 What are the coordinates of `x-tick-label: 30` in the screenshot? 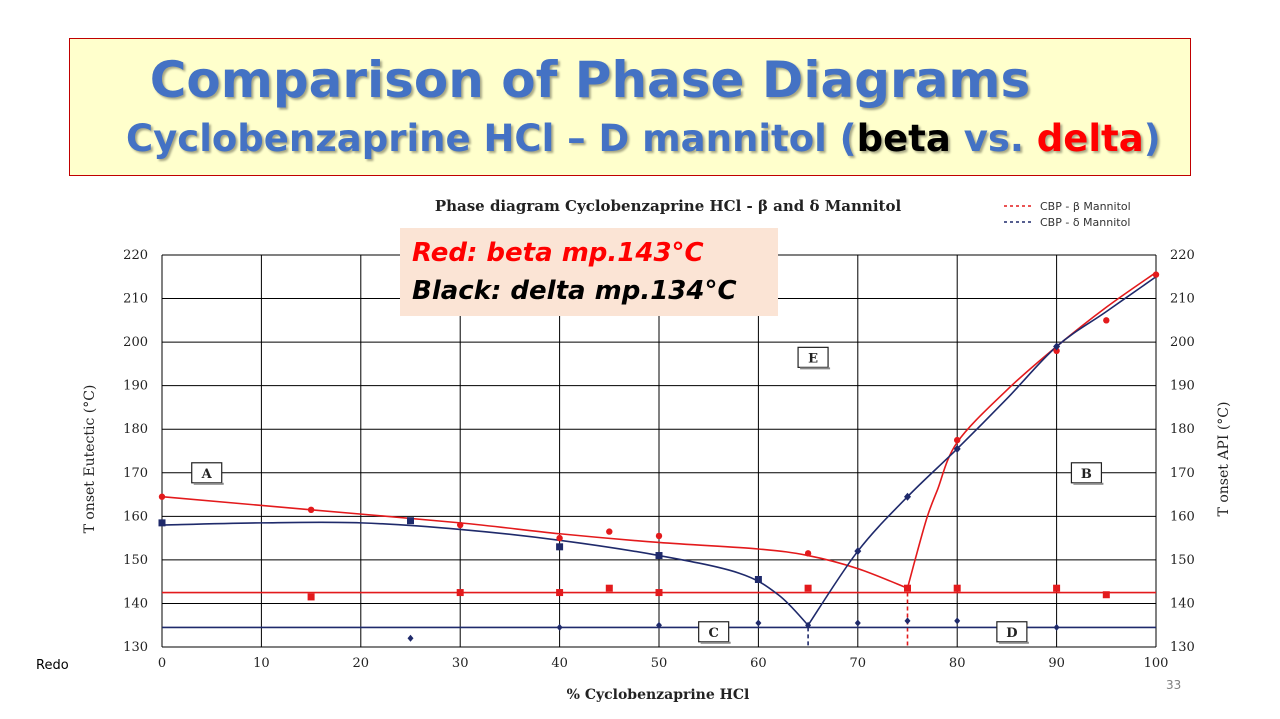 It's located at (460, 663).